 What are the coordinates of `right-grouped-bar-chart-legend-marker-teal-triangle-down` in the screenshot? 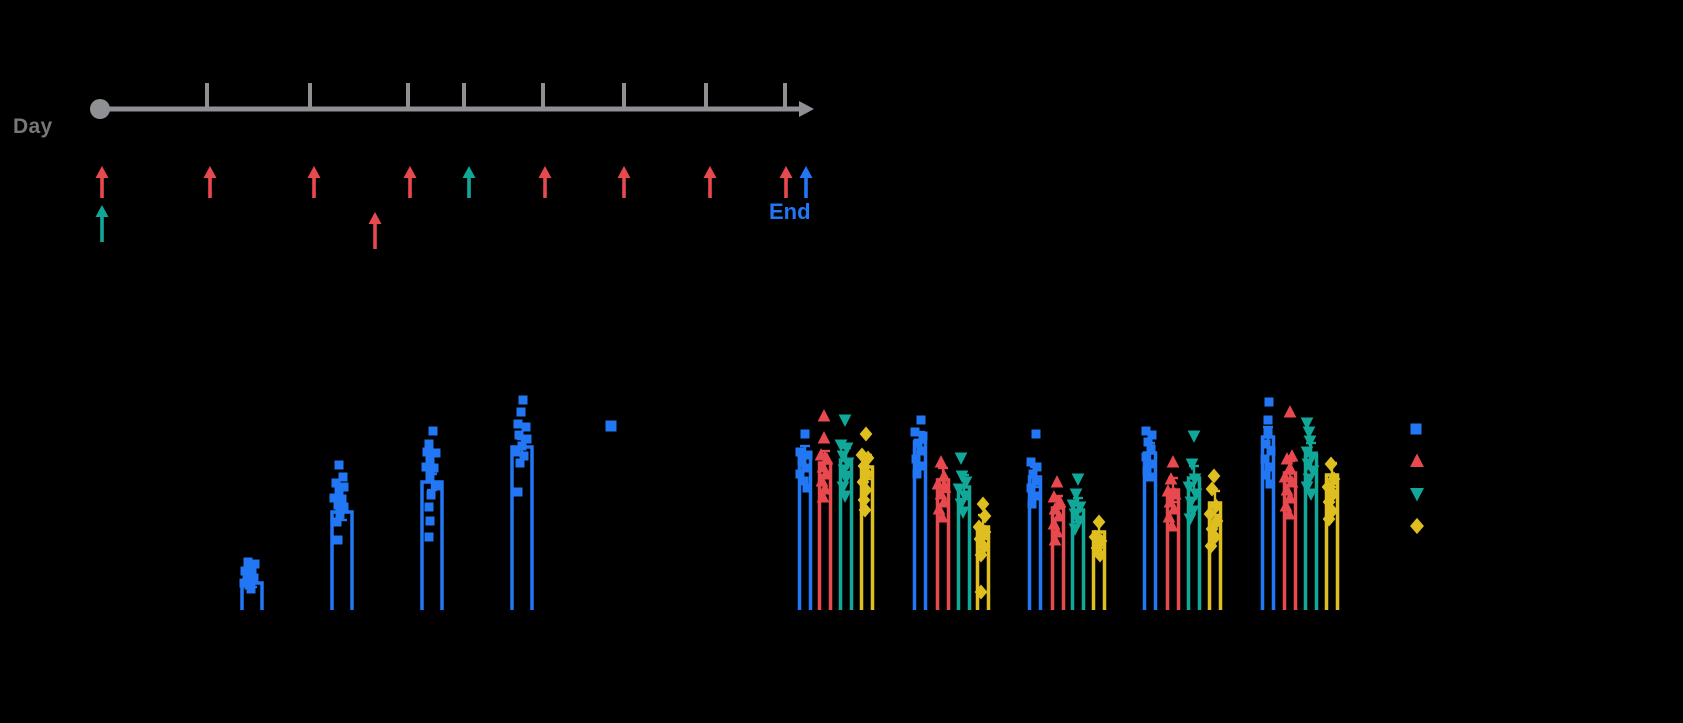 It's located at (1417, 495).